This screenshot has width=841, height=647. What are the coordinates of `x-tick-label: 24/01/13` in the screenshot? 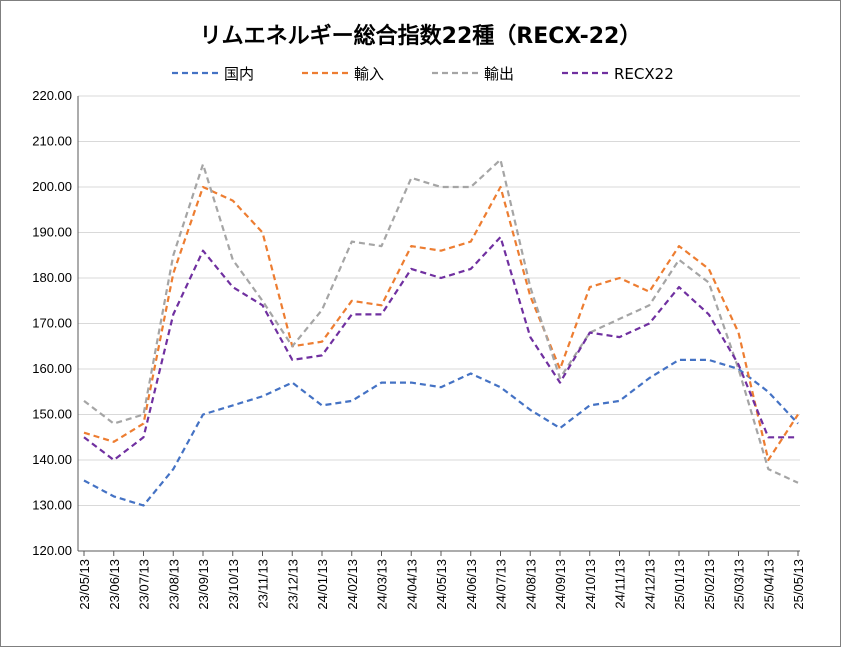 It's located at (322, 584).